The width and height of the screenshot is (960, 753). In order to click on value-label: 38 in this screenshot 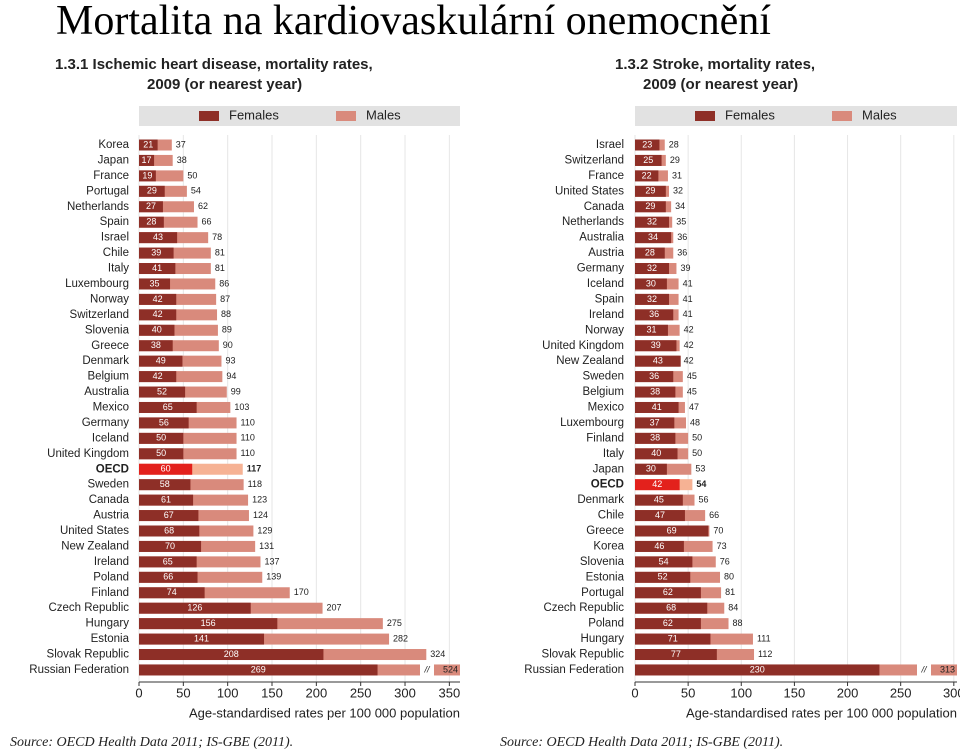, I will do `click(655, 391)`.